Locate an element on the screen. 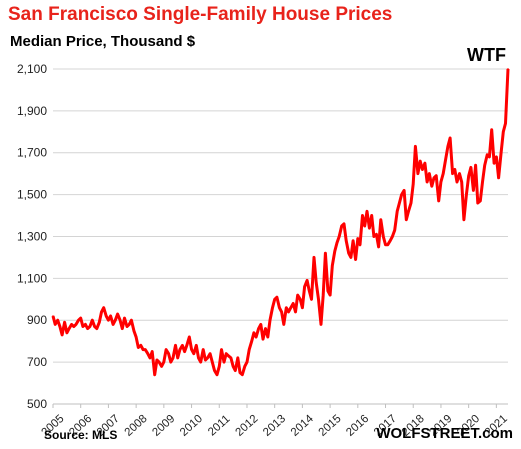  y-tick-label: 500 is located at coordinates (37, 404).